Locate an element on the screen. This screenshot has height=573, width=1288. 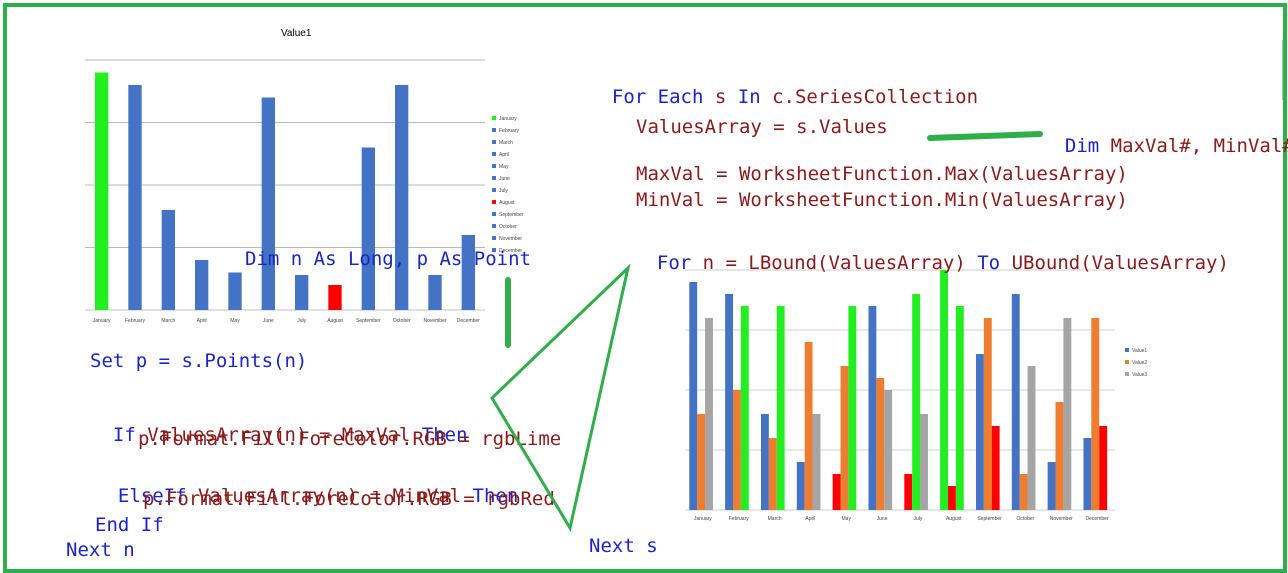
chart1-legend-label: April is located at coordinates (504, 155).